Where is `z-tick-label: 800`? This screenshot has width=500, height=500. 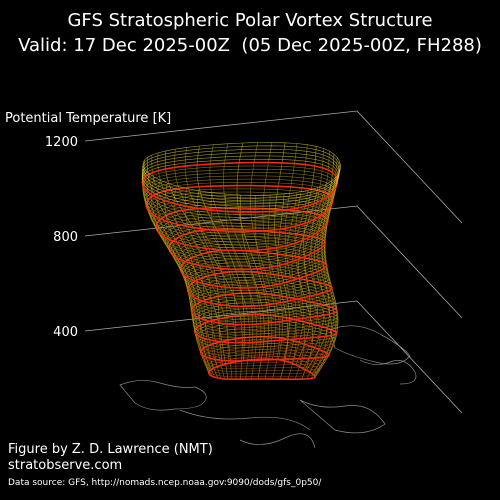 z-tick-label: 800 is located at coordinates (65, 237).